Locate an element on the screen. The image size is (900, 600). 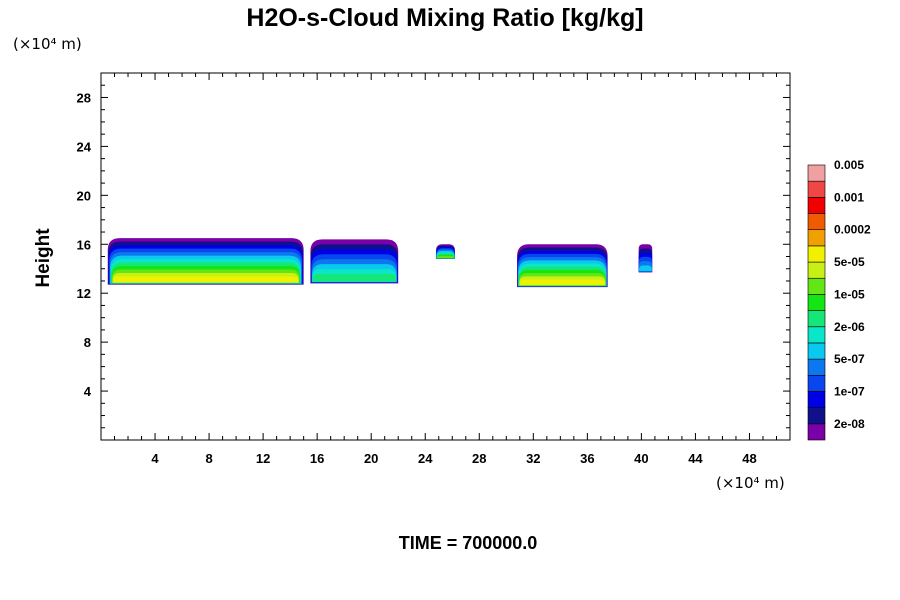
x-tick-label: 32 is located at coordinates (533, 458).